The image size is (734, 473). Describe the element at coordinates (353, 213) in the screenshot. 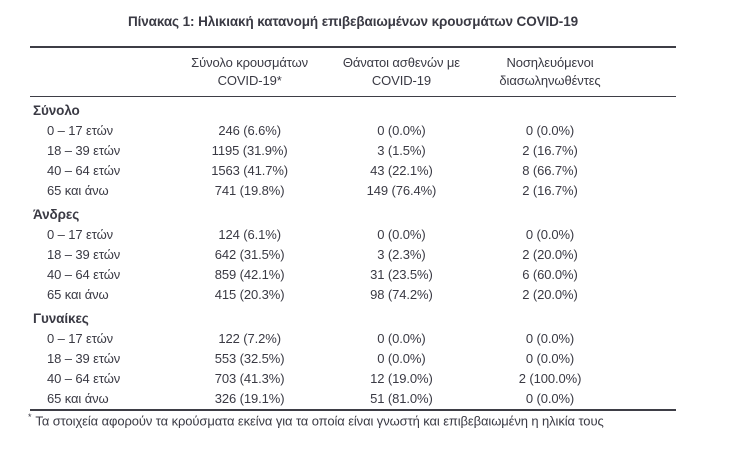

I see `section-header-row: Άνδρες` at that location.